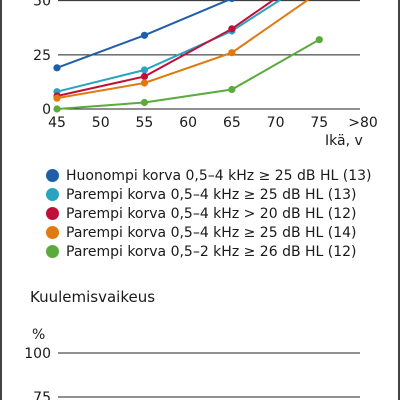 The height and width of the screenshot is (400, 400). I want to click on x-tick-80: >80, so click(363, 123).